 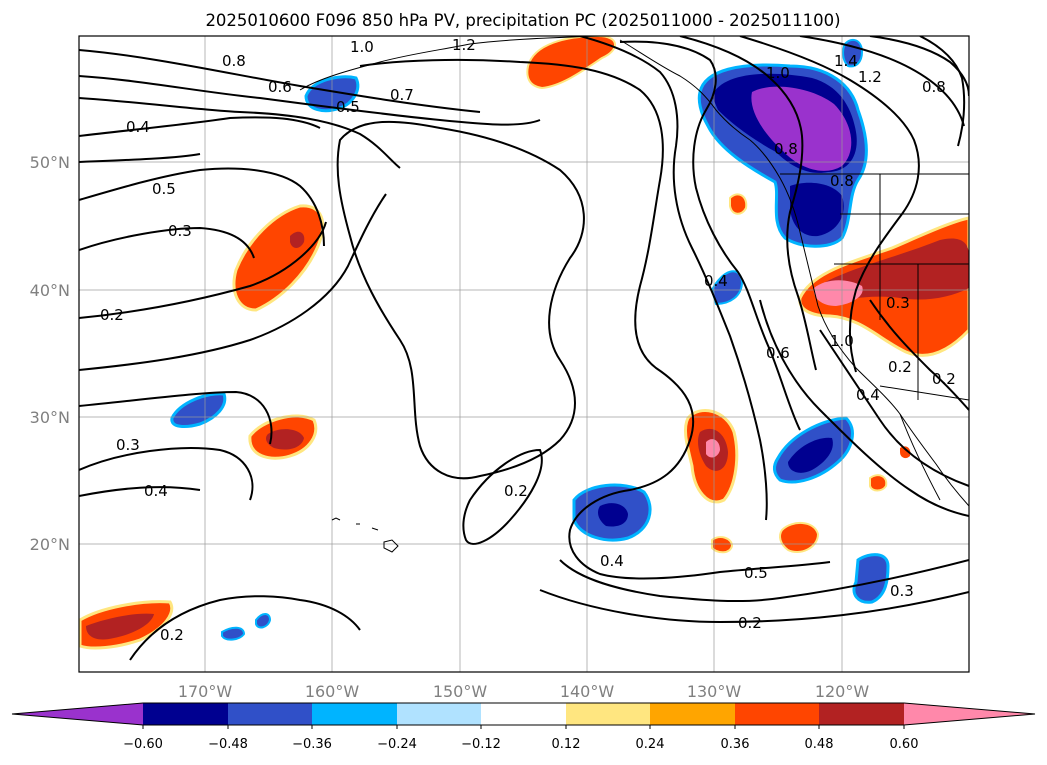 I want to click on lat-label: 20°N, so click(x=50, y=544).